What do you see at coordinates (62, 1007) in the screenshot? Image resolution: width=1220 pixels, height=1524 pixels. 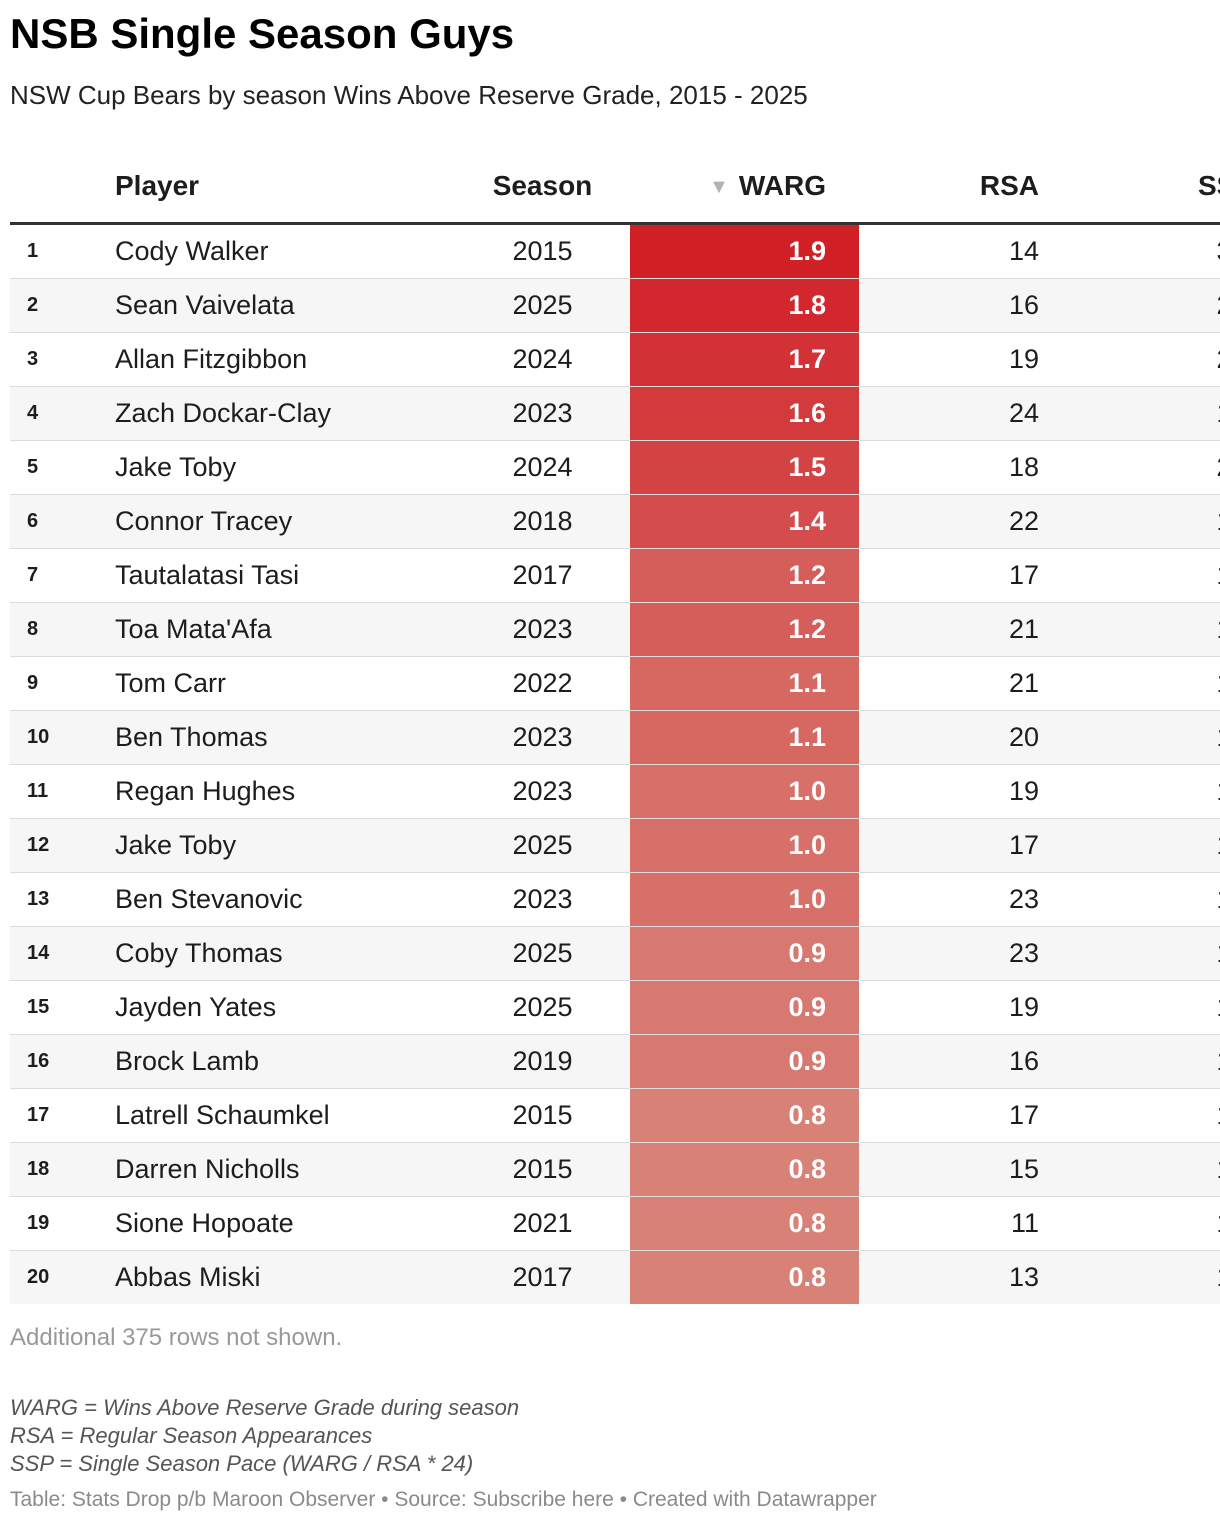 I see `rank-cell: 15` at bounding box center [62, 1007].